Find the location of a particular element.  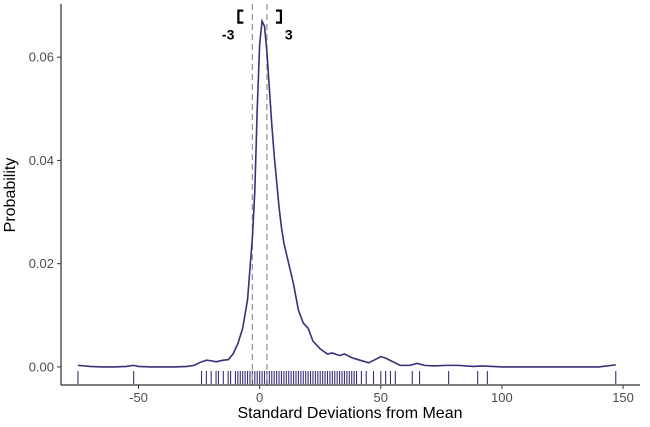

reference-lines is located at coordinates (259, 194).